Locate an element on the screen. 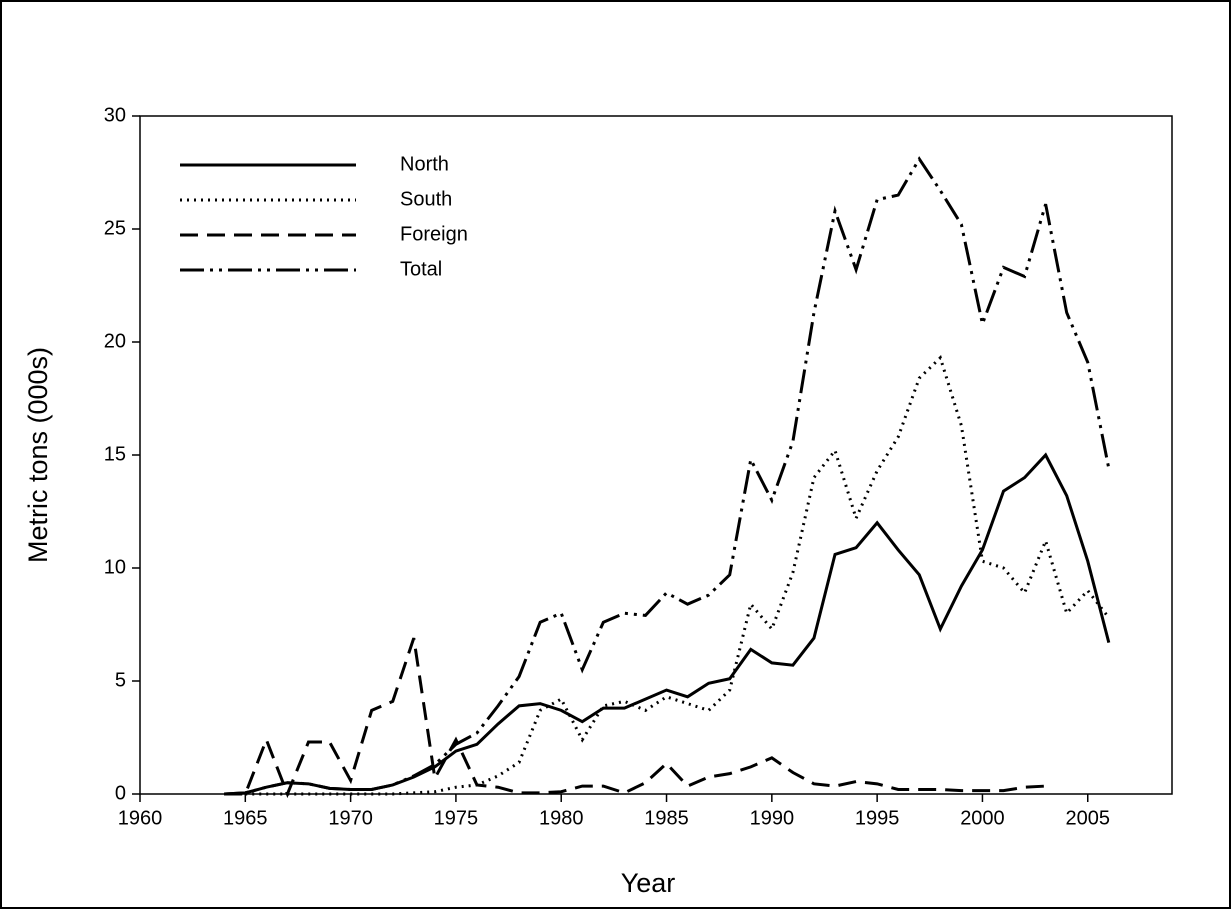 This screenshot has height=909, width=1231. legend-label: North is located at coordinates (424, 164).